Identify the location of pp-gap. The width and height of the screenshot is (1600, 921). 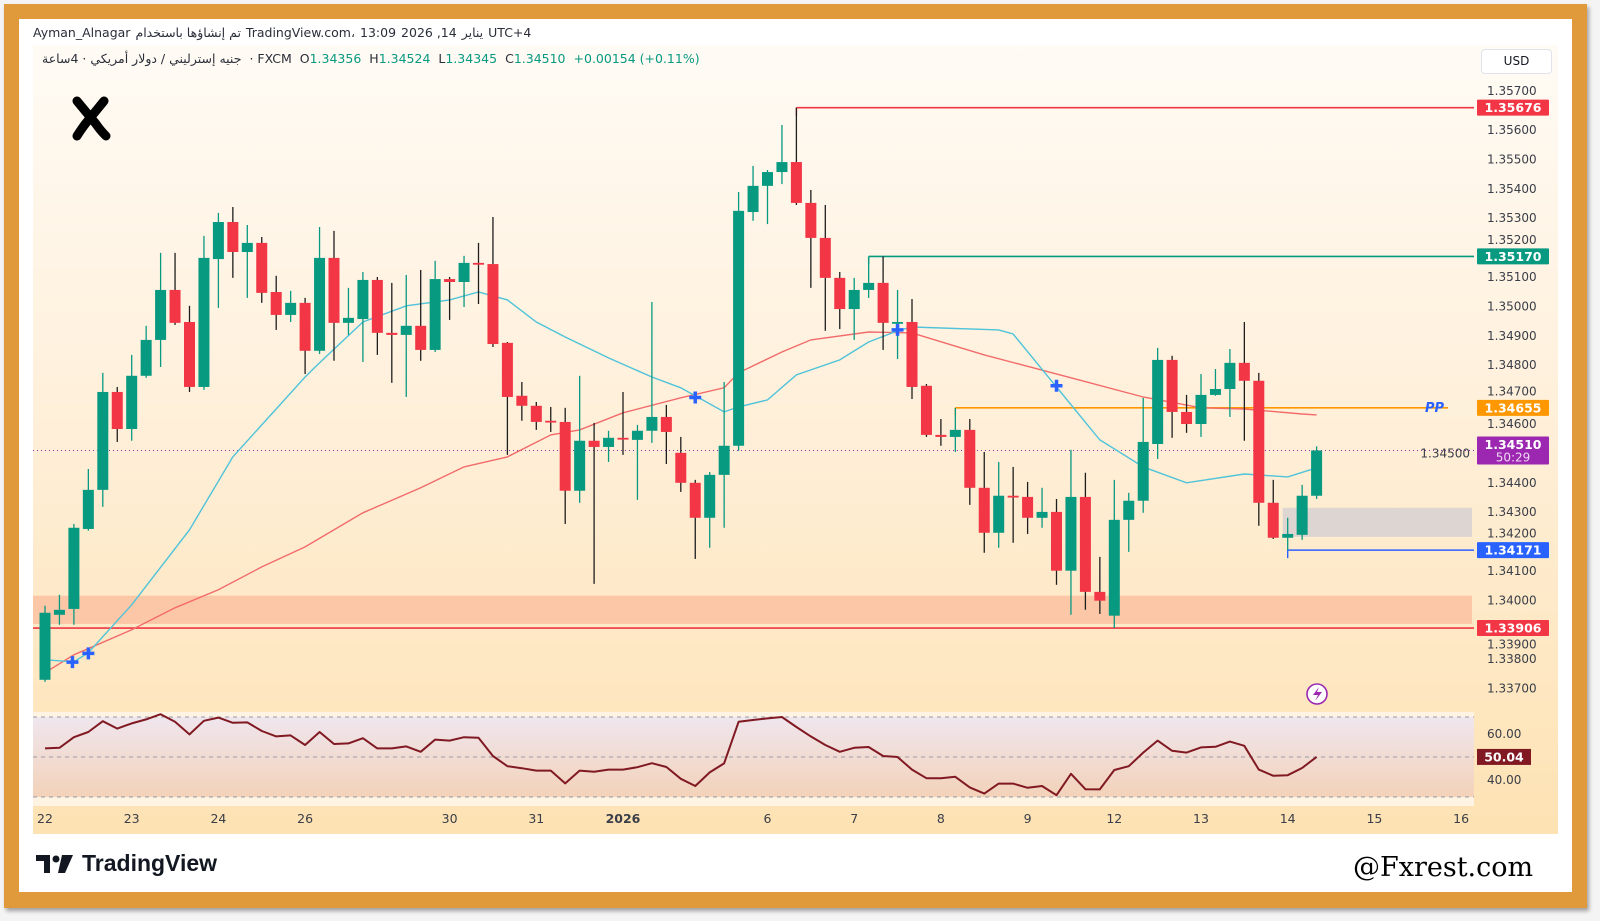
(1461, 407).